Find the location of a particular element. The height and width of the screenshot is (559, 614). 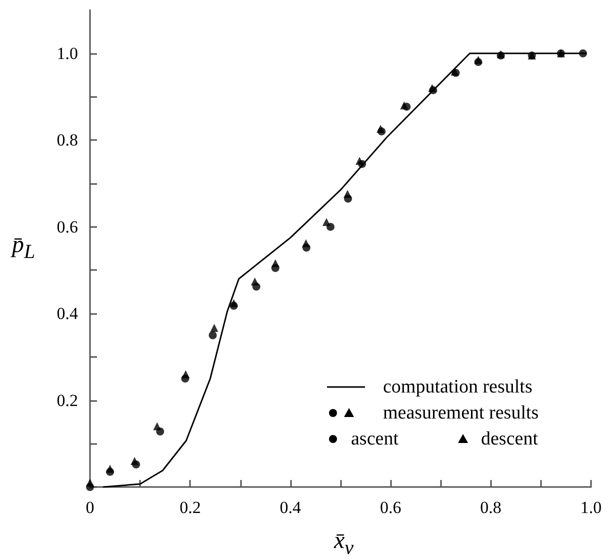

y-tick-label: 1.0 is located at coordinates (67, 53).